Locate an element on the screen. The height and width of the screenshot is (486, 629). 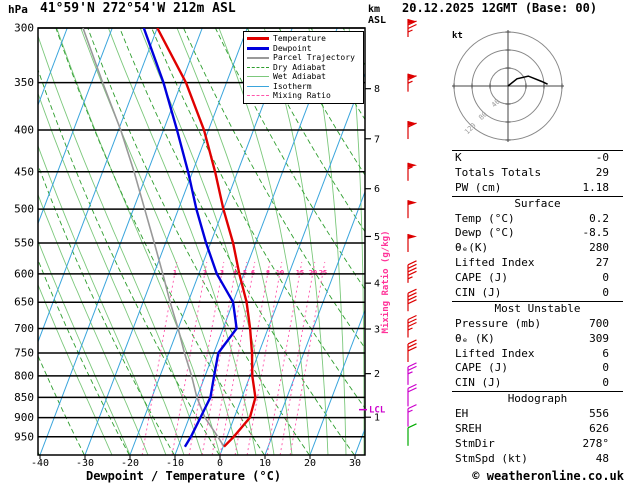
table-row-label: Dewp (°C) is located at coordinates (485, 233).